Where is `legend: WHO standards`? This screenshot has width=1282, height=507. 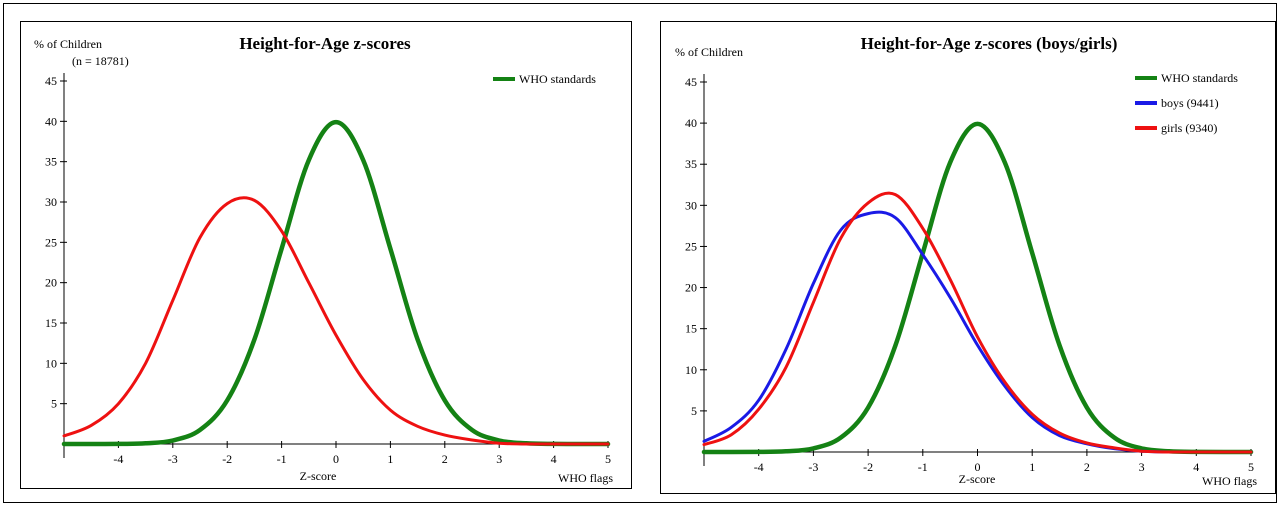
legend: WHO standards is located at coordinates (544, 79).